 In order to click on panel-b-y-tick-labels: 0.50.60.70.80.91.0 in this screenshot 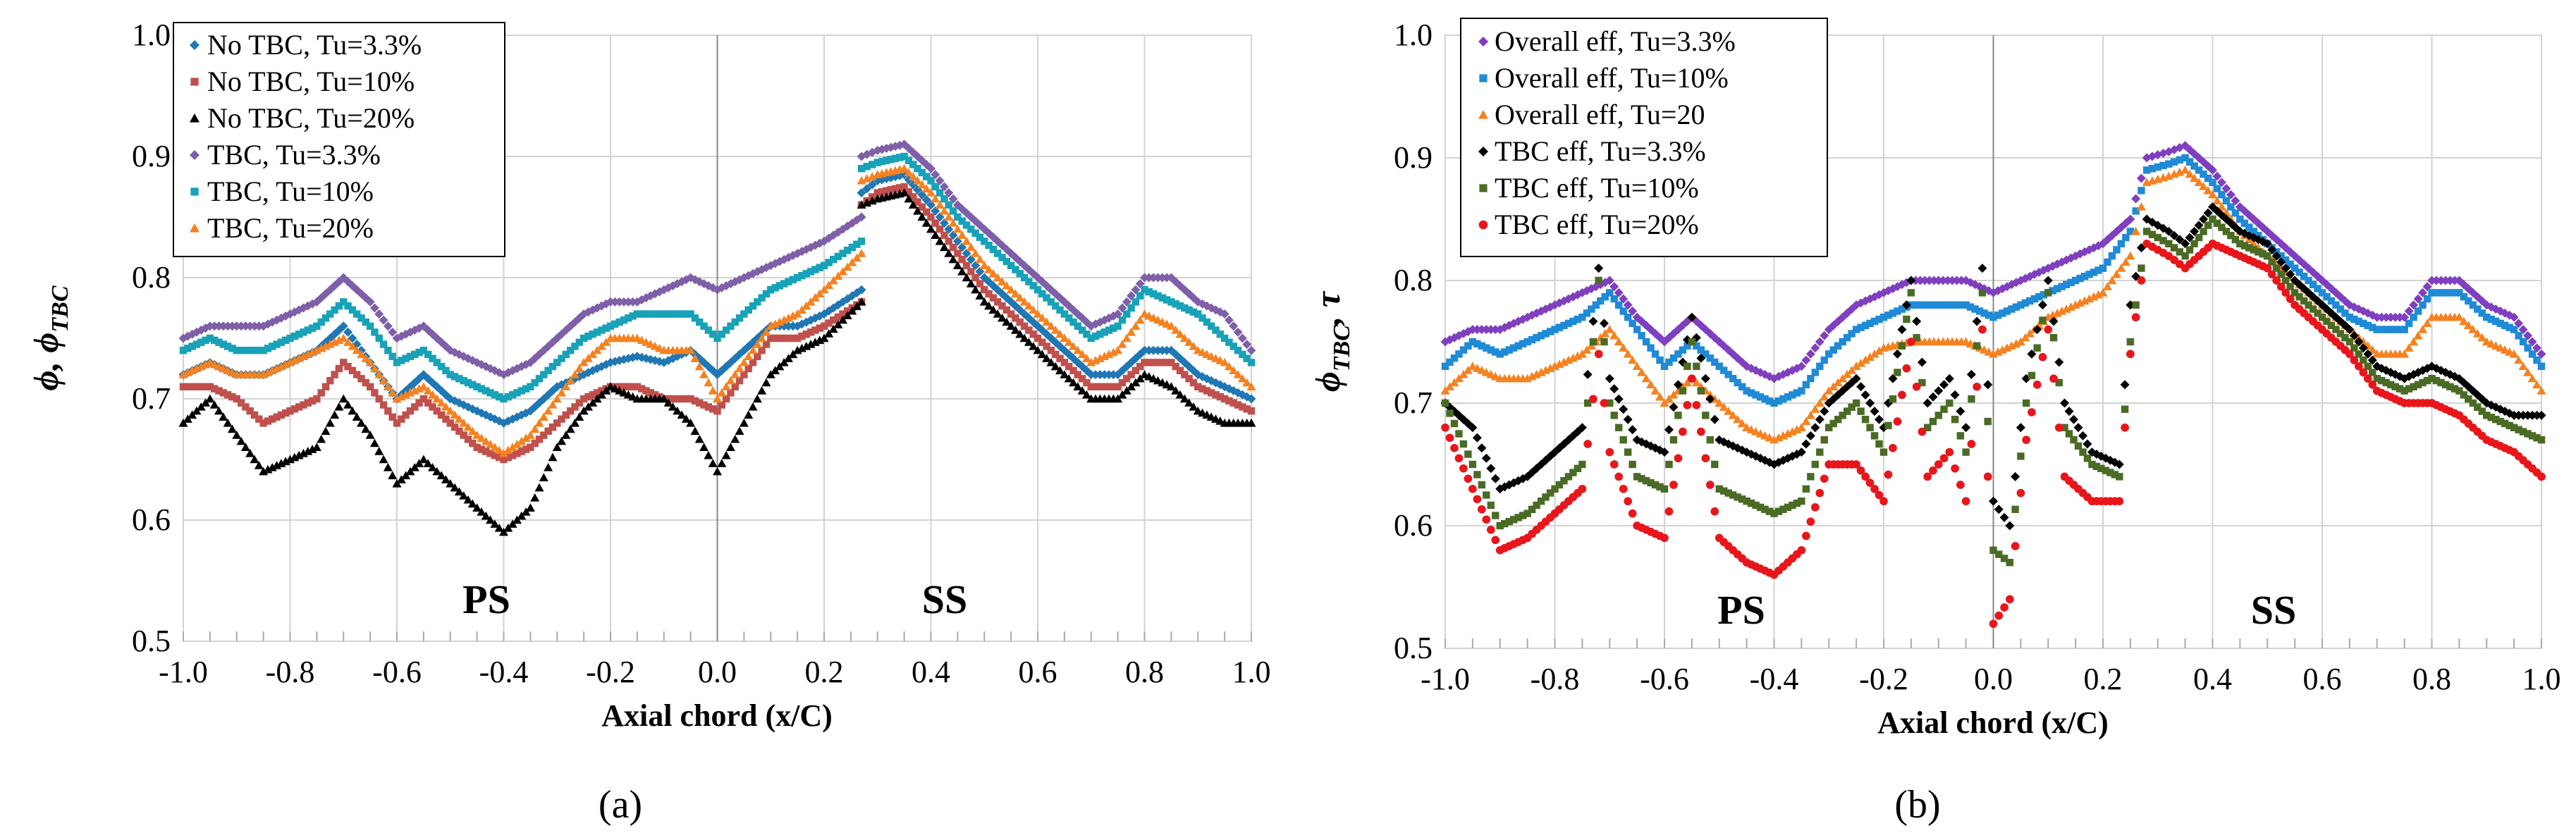, I will do `click(1413, 341)`.